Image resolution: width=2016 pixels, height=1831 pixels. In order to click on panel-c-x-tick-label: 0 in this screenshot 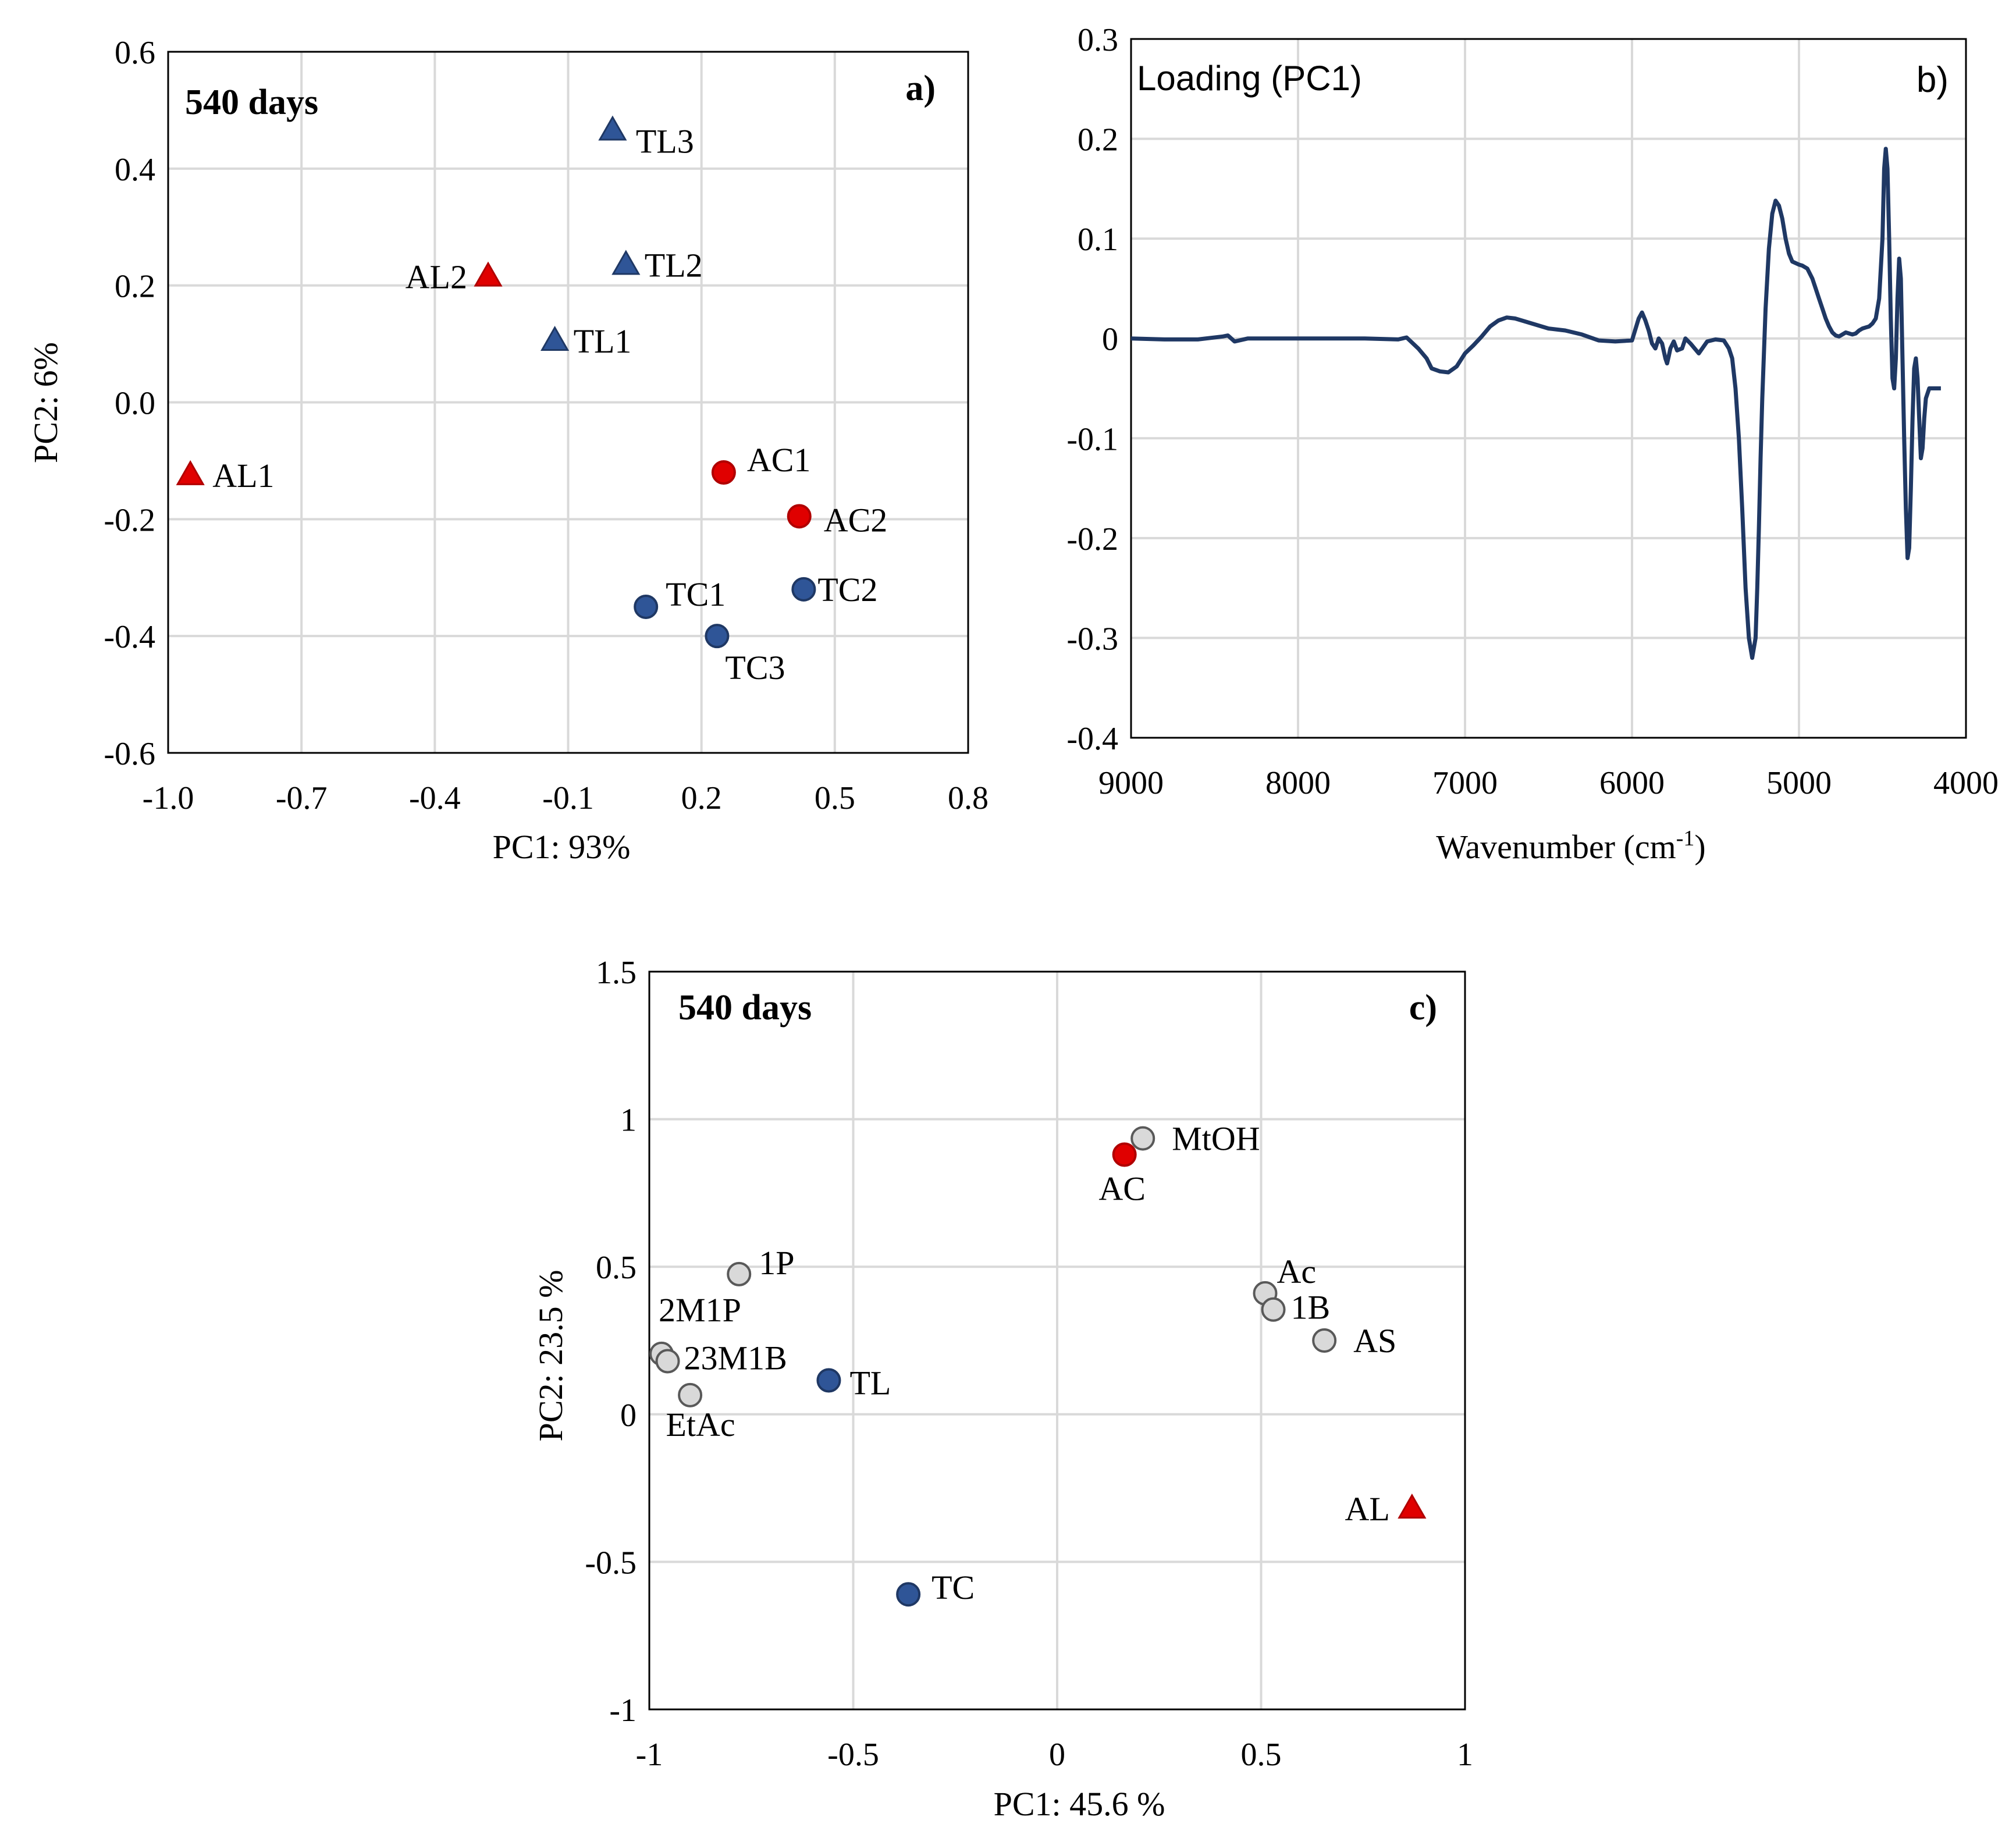, I will do `click(1057, 1755)`.